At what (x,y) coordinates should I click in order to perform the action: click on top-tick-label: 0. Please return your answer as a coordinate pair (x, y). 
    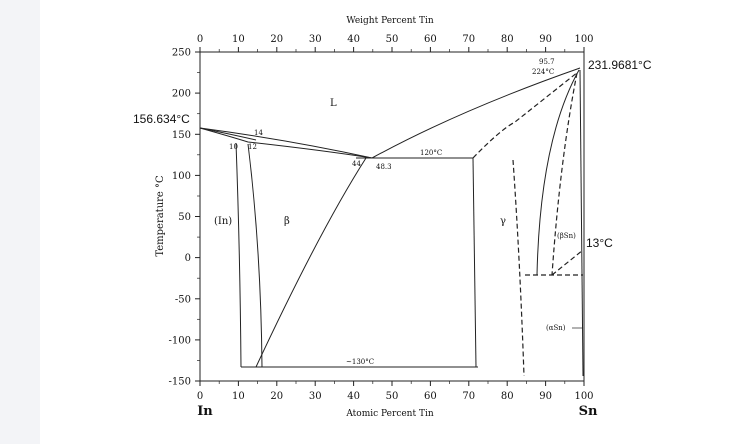
    Looking at the image, I should click on (200, 39).